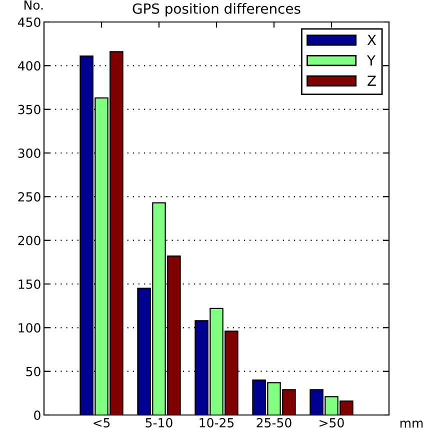 The height and width of the screenshot is (432, 423). Describe the element at coordinates (33, 371) in the screenshot. I see `y-tick-label: 50` at that location.